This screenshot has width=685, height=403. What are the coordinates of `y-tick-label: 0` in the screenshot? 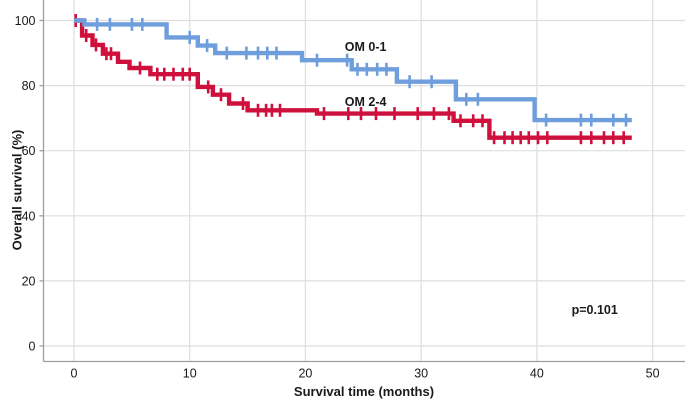 It's located at (32, 347).